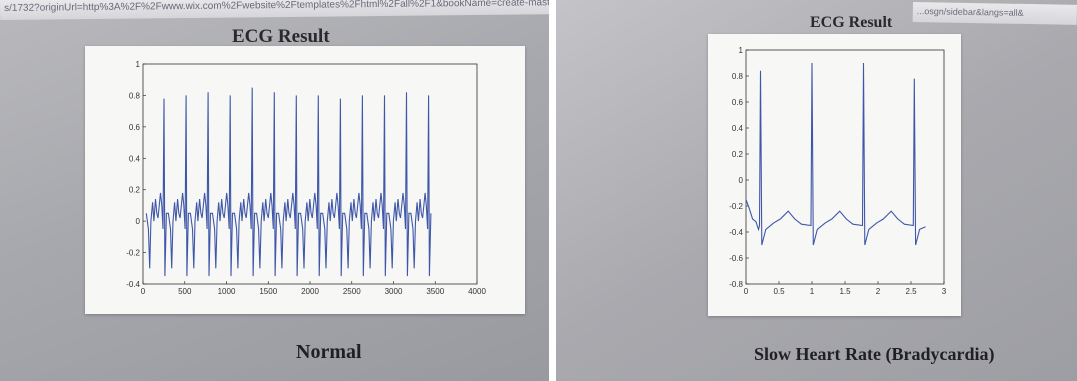 This screenshot has width=1077, height=381. What do you see at coordinates (736, 284) in the screenshot?
I see `1-y-tick-label: -0.8` at bounding box center [736, 284].